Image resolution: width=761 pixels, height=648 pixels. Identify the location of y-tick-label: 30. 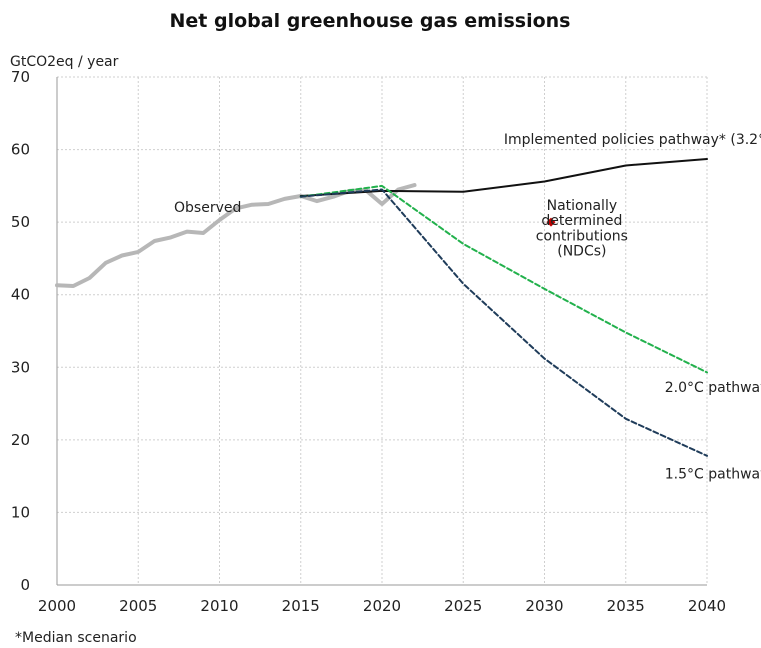
(20, 367).